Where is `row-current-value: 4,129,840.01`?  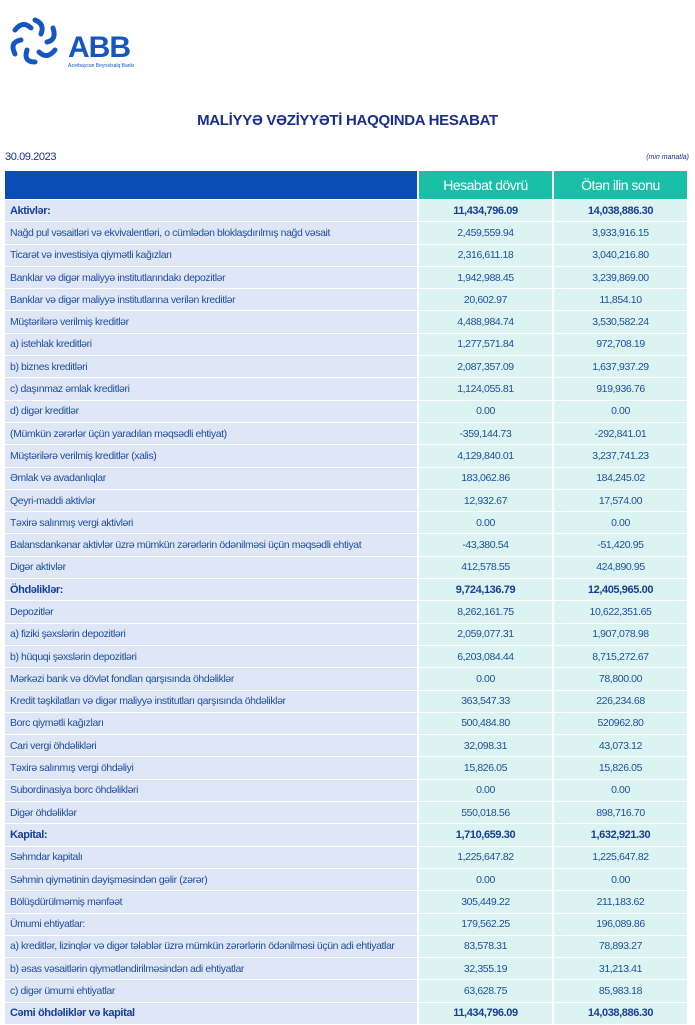
row-current-value: 4,129,840.01 is located at coordinates (485, 456).